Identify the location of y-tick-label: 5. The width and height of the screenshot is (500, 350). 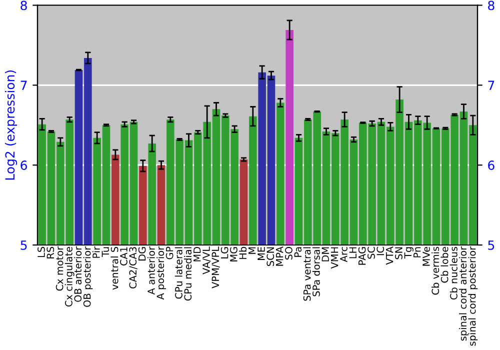
(23, 245).